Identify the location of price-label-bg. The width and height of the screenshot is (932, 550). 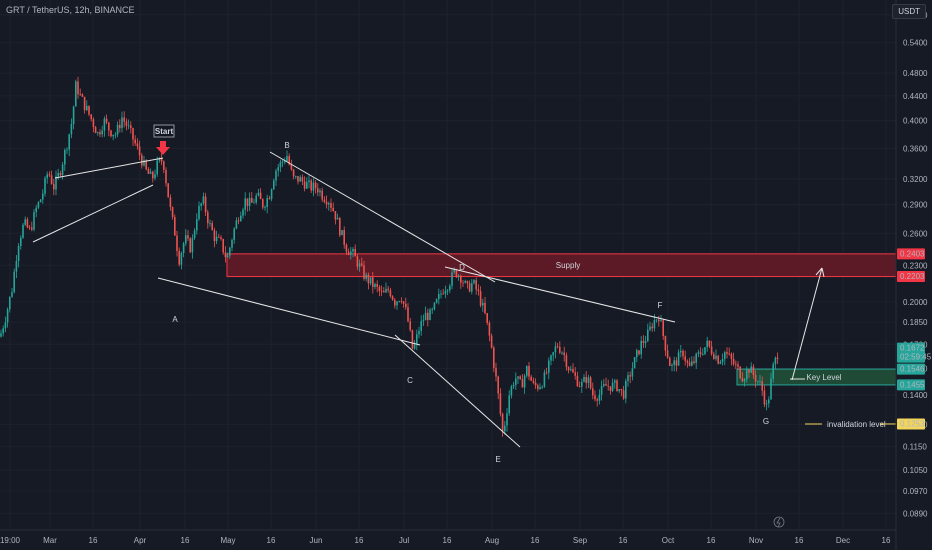
(911, 385).